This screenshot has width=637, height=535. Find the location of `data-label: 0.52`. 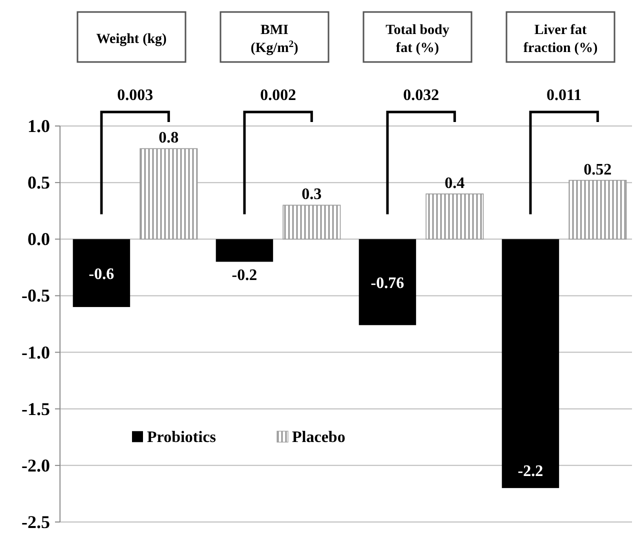

data-label: 0.52 is located at coordinates (598, 169).